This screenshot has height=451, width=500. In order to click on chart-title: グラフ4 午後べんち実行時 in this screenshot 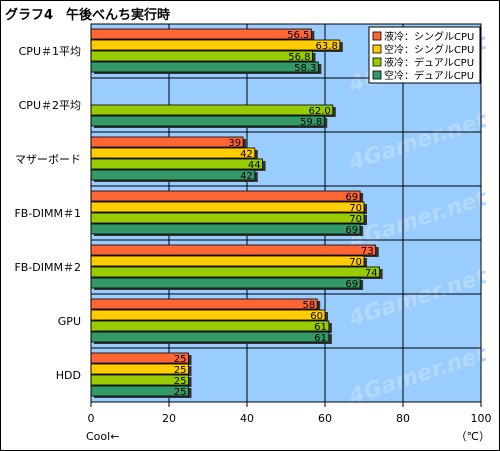, I will do `click(88, 15)`.